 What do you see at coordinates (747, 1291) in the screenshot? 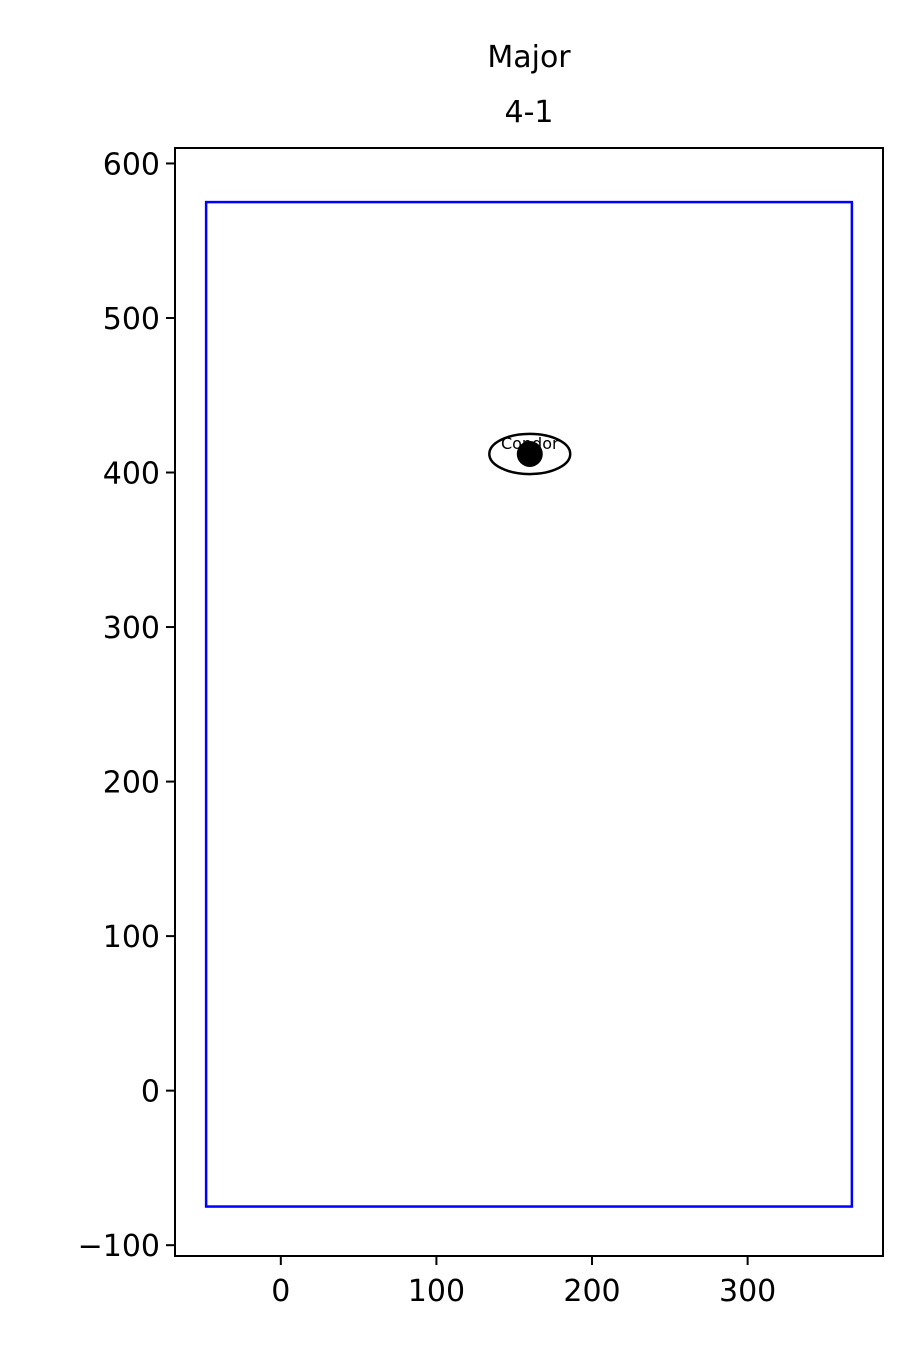
I see `x-tick-label: 300` at bounding box center [747, 1291].